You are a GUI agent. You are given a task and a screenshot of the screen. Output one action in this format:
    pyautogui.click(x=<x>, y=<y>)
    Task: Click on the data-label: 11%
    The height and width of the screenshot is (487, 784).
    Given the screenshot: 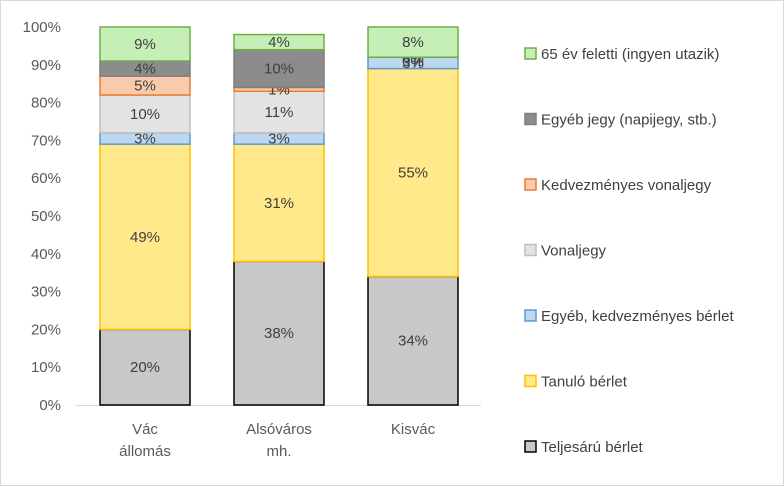 What is the action you would take?
    pyautogui.click(x=279, y=112)
    